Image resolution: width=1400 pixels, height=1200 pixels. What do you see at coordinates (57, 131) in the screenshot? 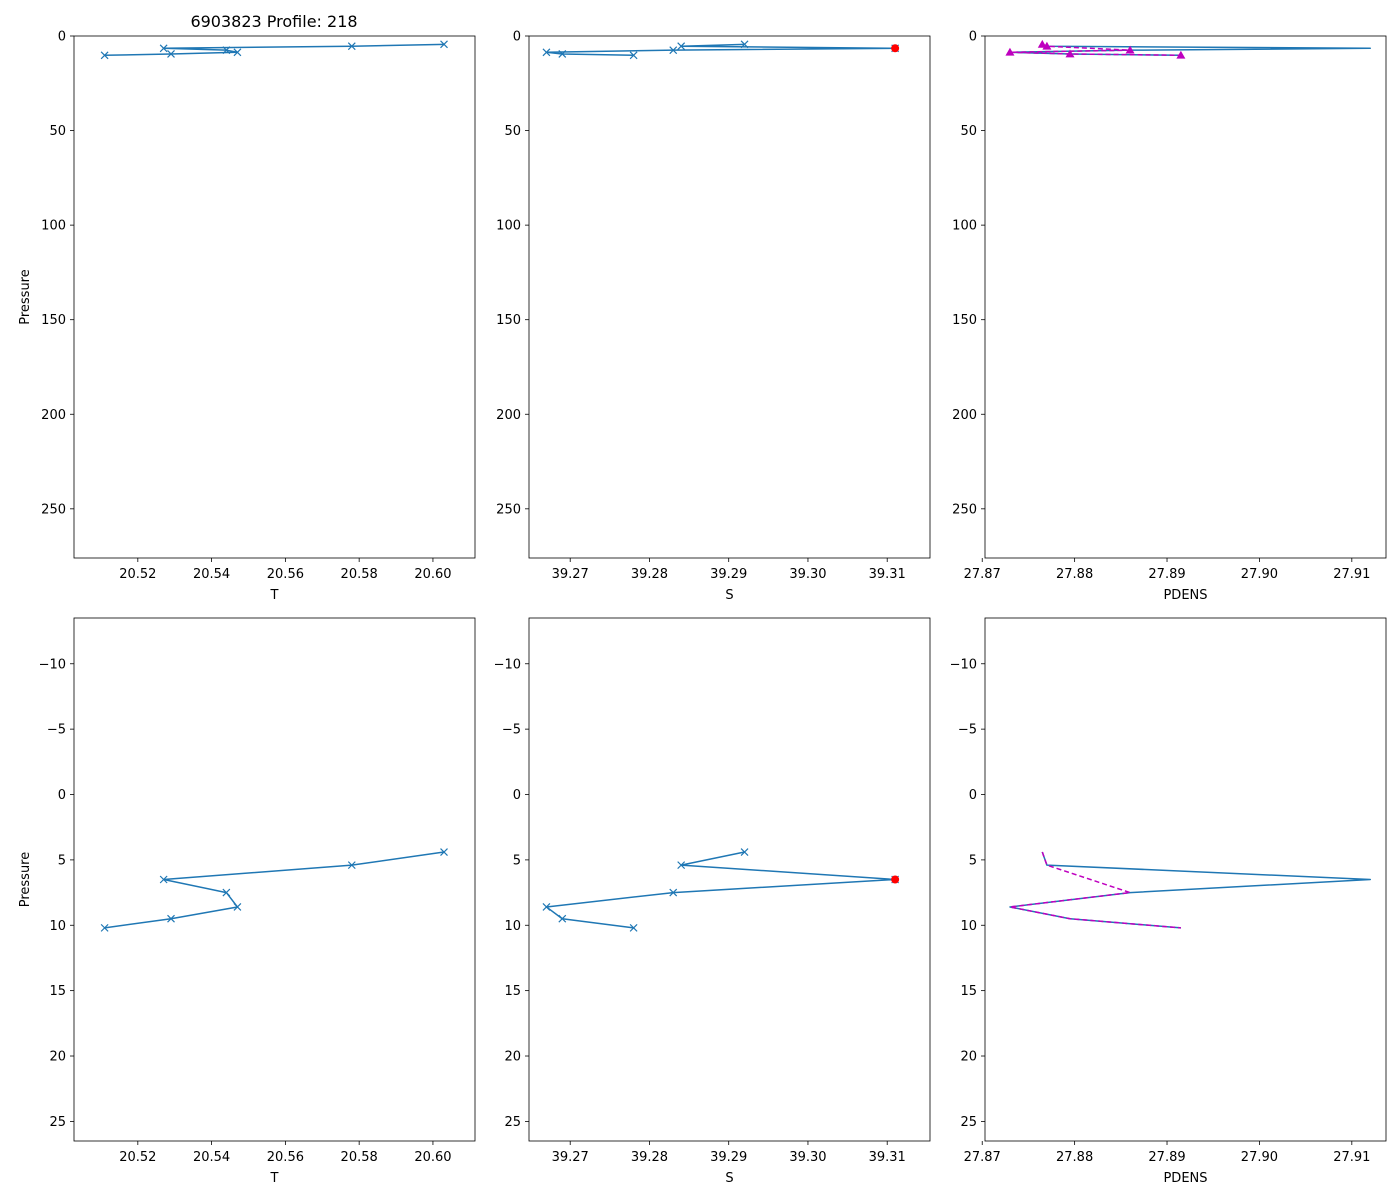
I see `y-tick-label: 50` at bounding box center [57, 131].